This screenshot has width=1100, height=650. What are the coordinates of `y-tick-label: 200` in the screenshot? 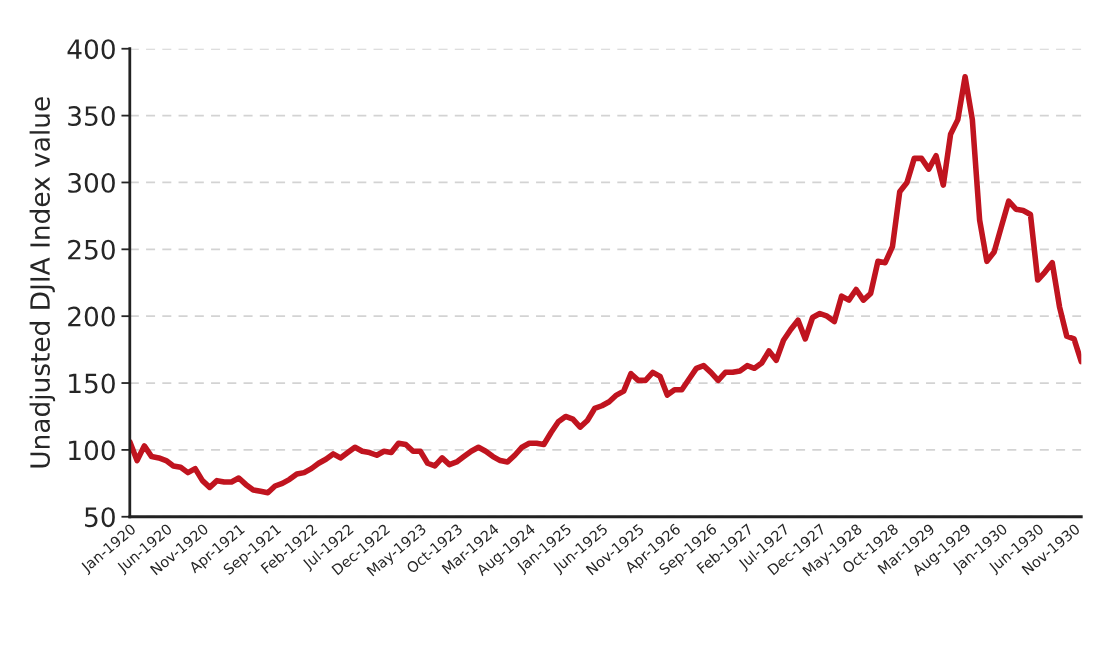 It's located at (91, 316).